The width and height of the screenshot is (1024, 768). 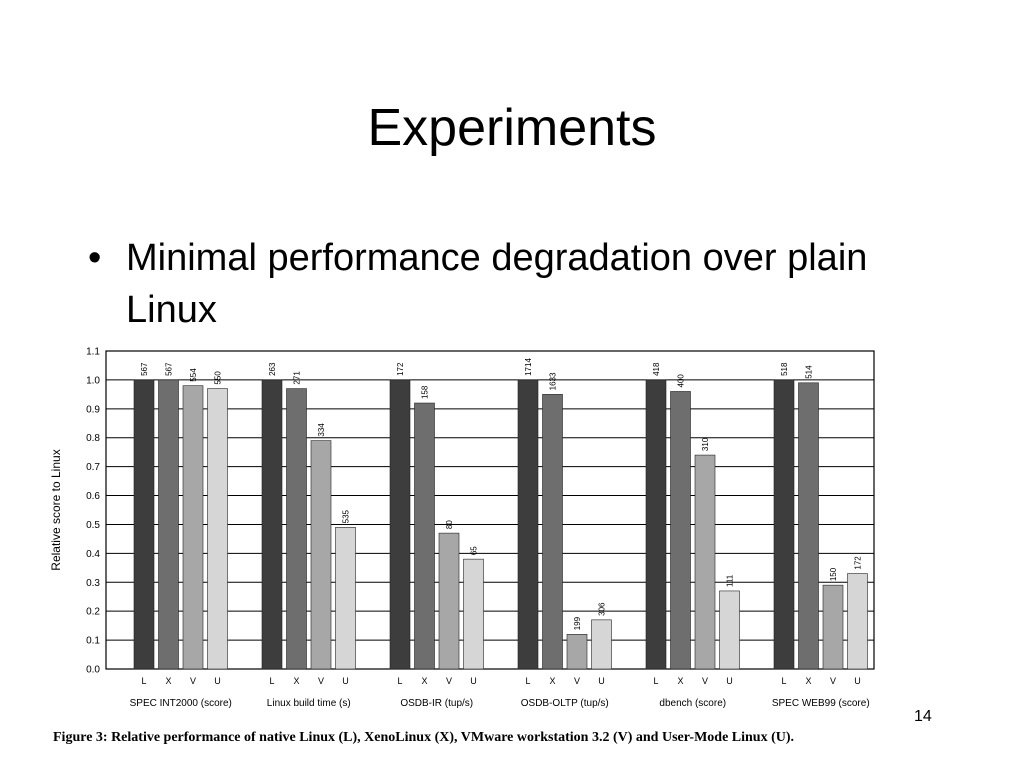 I want to click on bar-data-label: 158, so click(x=425, y=392).